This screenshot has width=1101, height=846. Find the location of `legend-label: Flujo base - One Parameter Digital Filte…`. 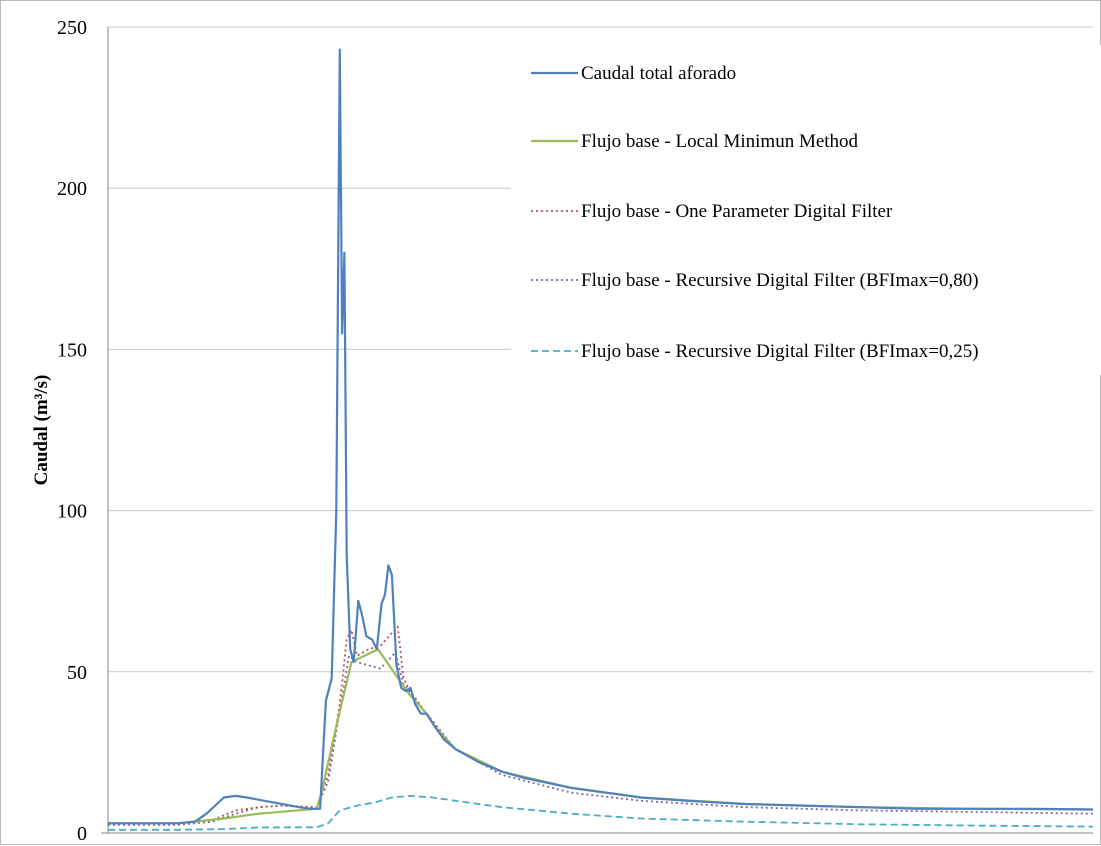

legend-label: Flujo base - One Parameter Digital Filte… is located at coordinates (737, 211).